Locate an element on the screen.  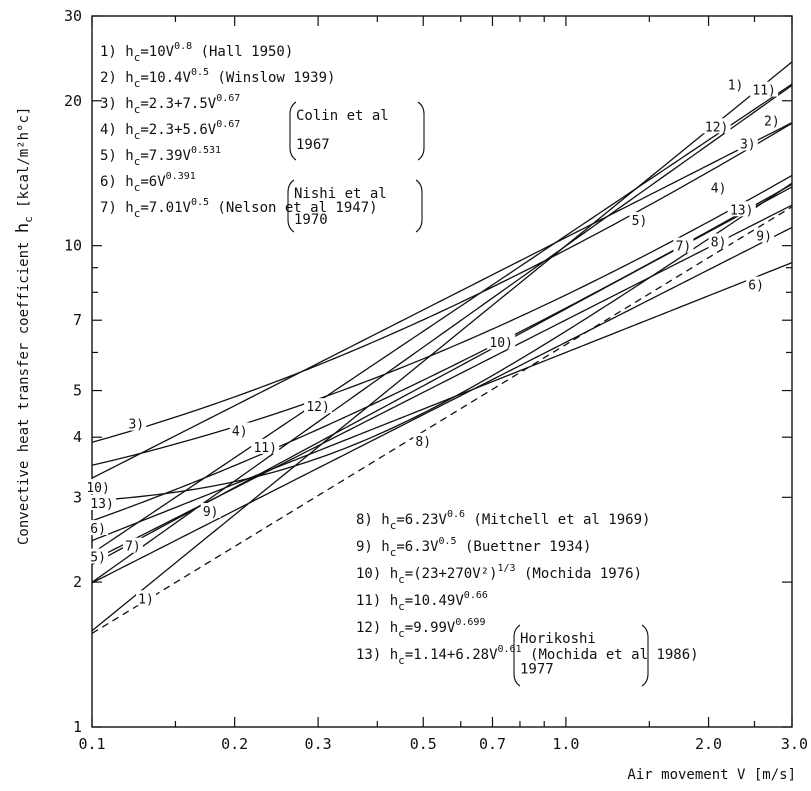
series-9-label: 9) is located at coordinates (211, 512).